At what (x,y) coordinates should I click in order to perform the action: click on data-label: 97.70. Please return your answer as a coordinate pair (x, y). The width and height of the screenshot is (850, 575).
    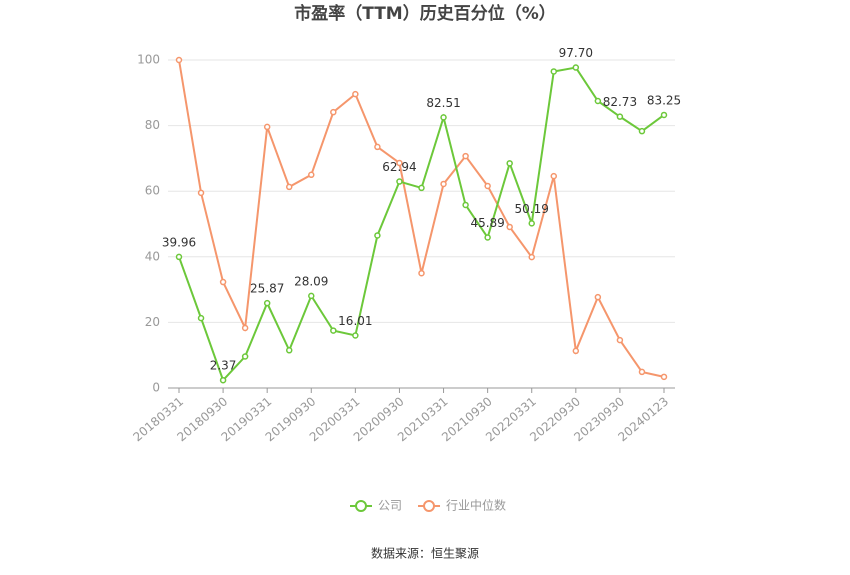
    Looking at the image, I should click on (576, 53).